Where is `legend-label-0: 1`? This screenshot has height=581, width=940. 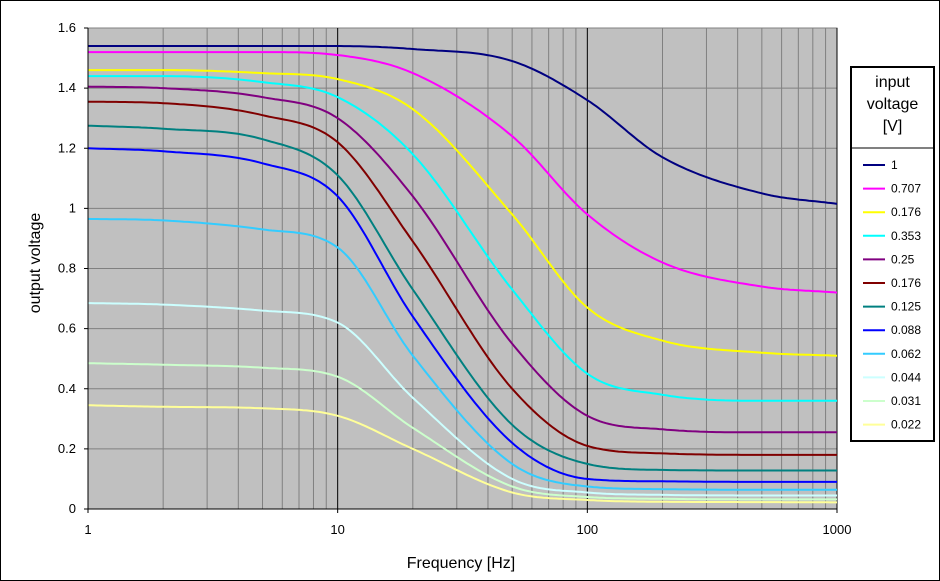 legend-label-0: 1 is located at coordinates (894, 165).